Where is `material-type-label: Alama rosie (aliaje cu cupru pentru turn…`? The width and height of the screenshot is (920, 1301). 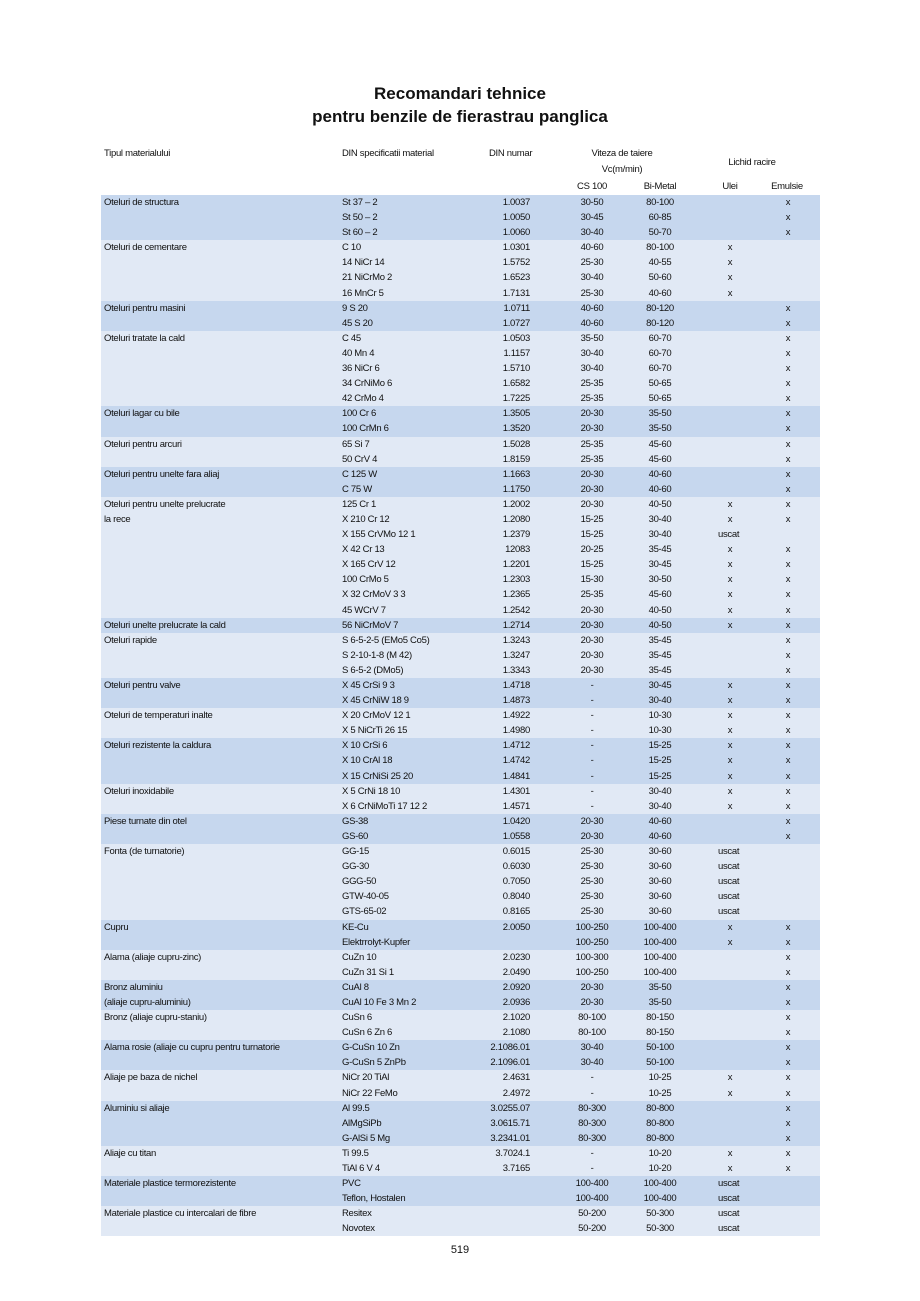 material-type-label: Alama rosie (aliaje cu cupru pentru turn… is located at coordinates (192, 1048).